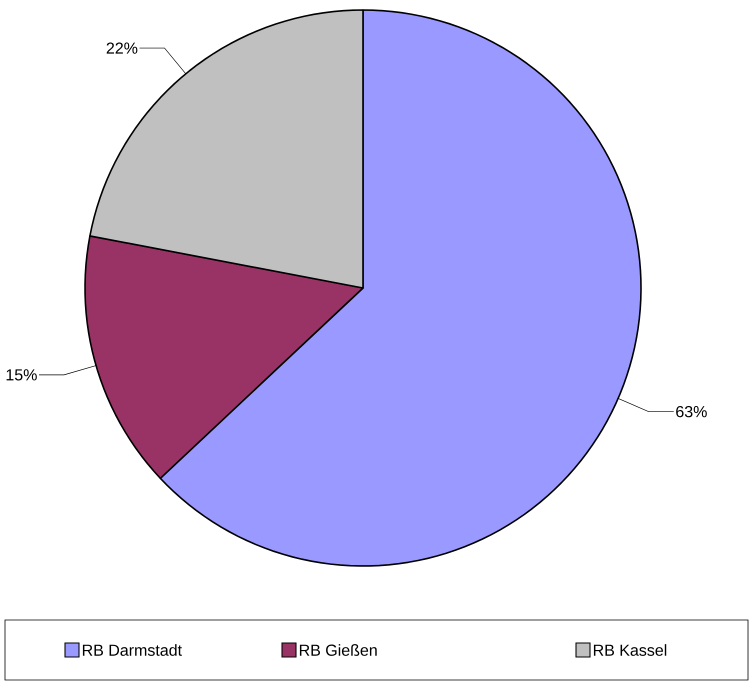  Describe the element at coordinates (338, 650) in the screenshot. I see `legend-label: RB Gießen` at that location.